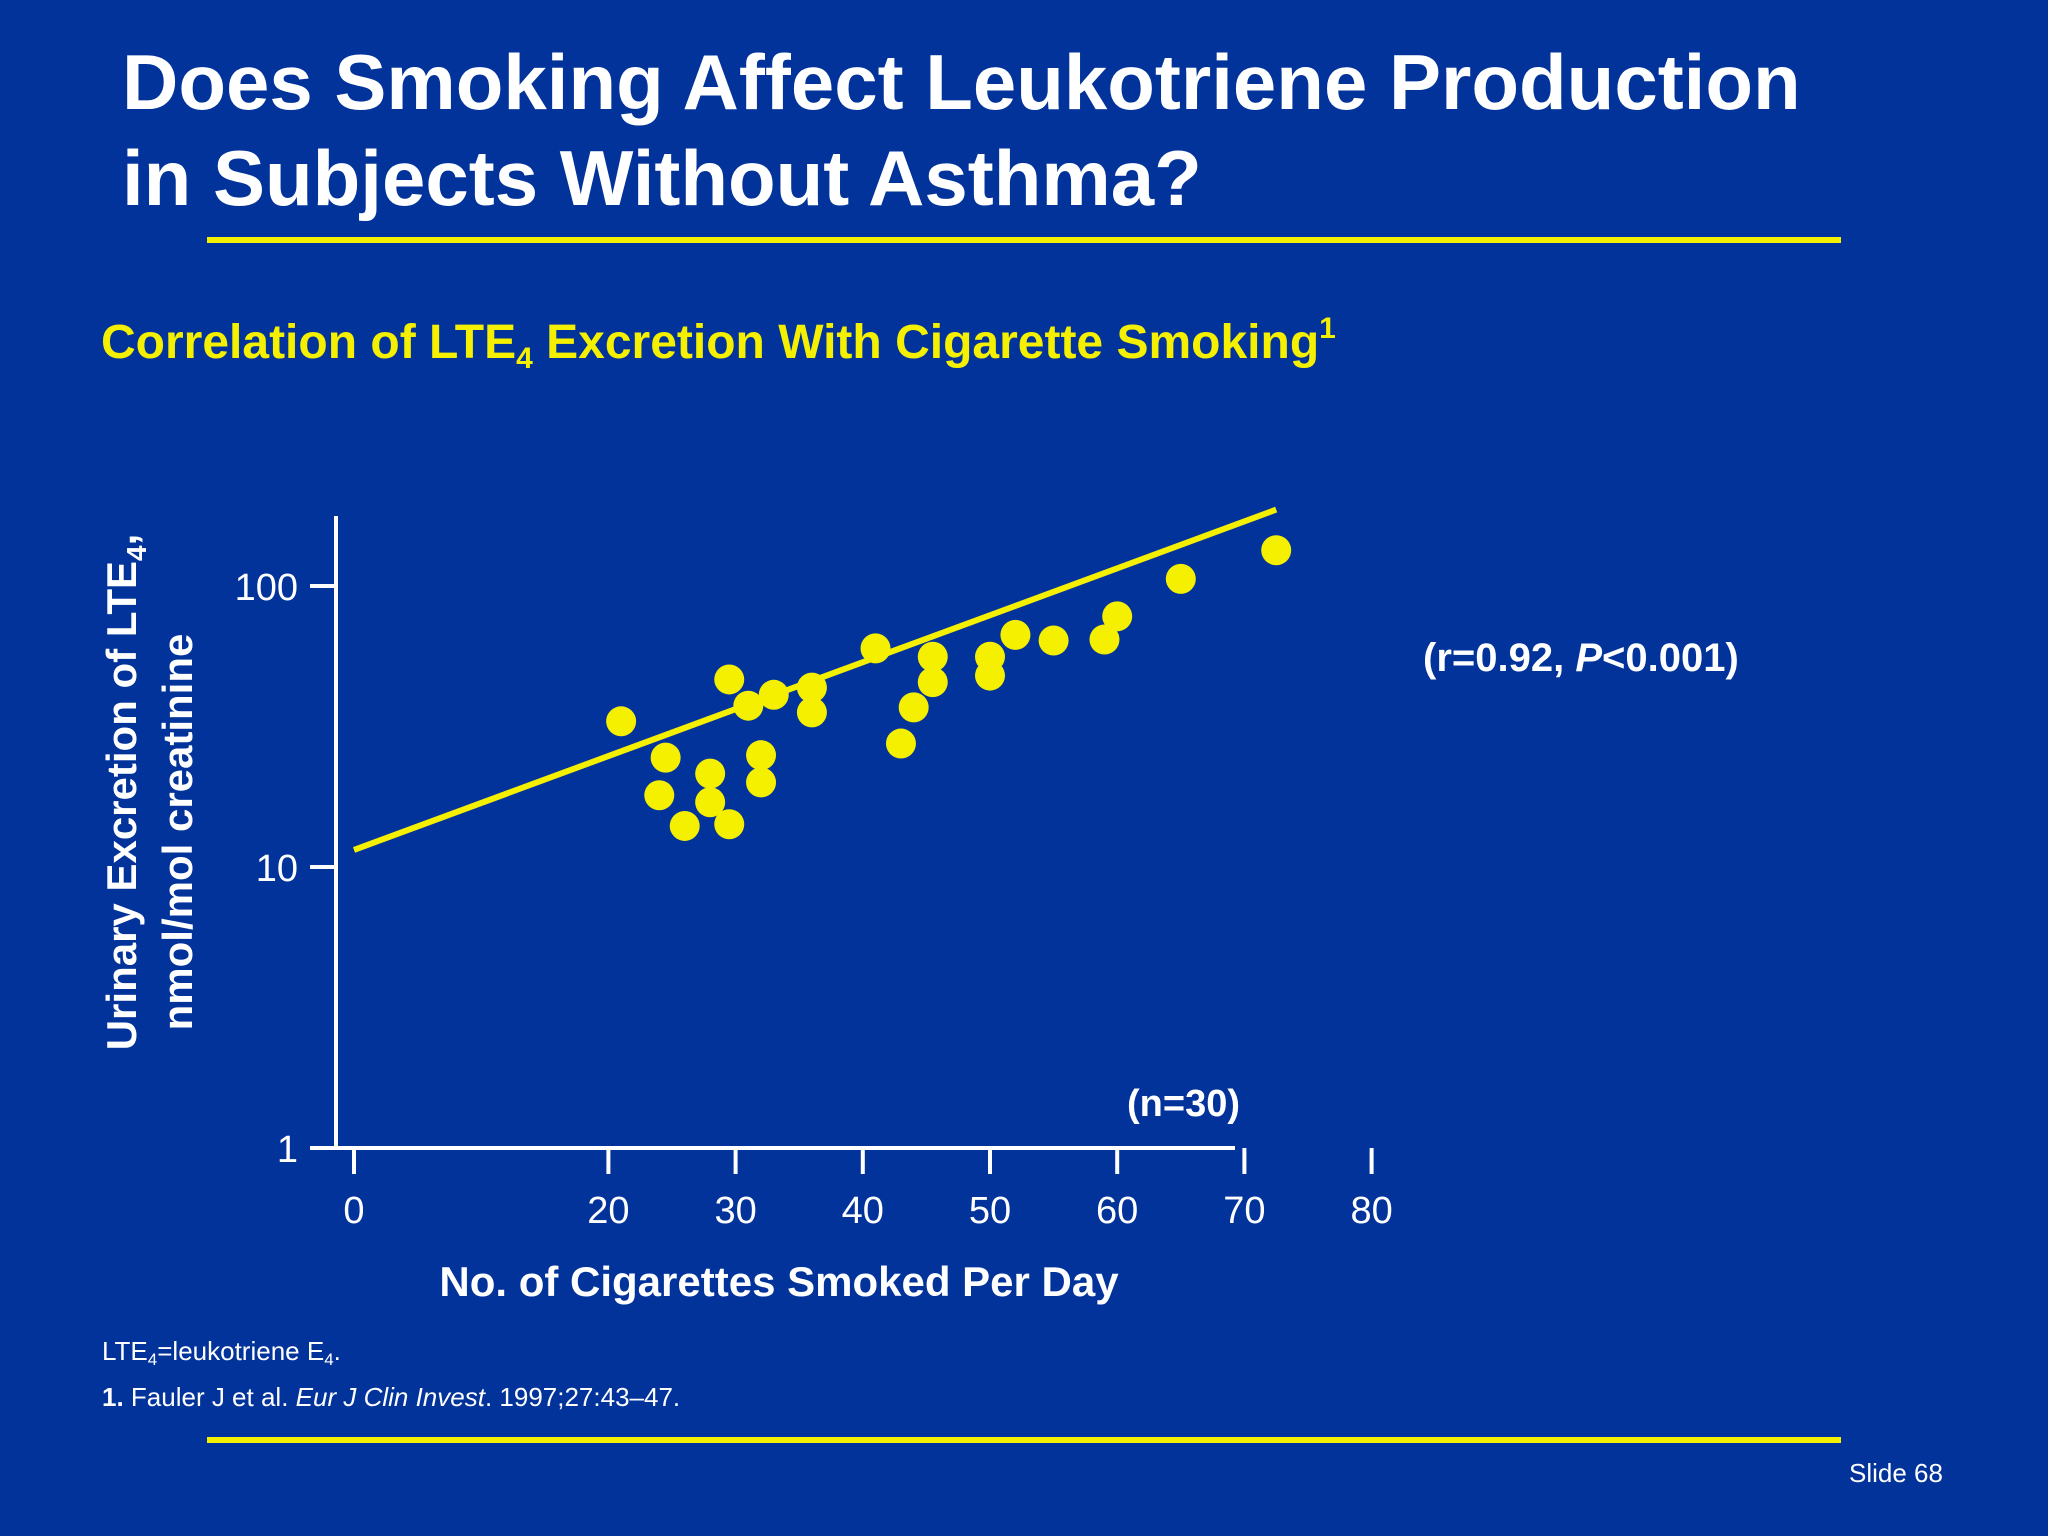 This screenshot has height=1536, width=2048. Describe the element at coordinates (113, 1397) in the screenshot. I see `footnote2-num: 1.` at that location.